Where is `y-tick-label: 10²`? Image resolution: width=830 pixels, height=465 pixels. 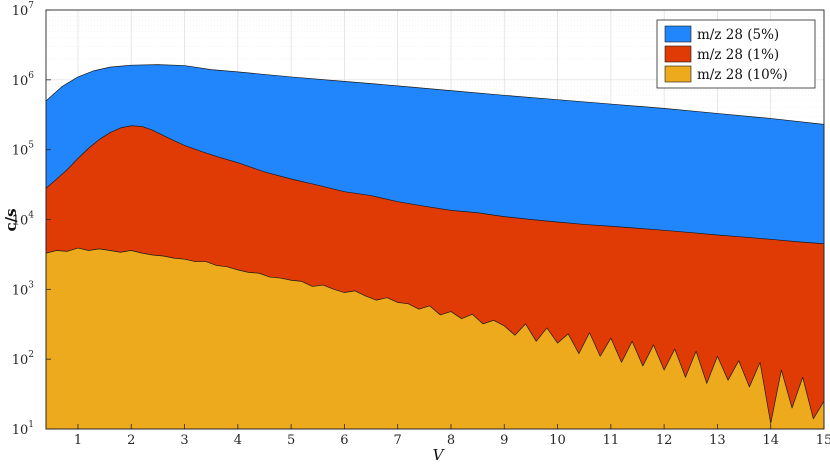 y-tick-label: 10² is located at coordinates (23, 359).